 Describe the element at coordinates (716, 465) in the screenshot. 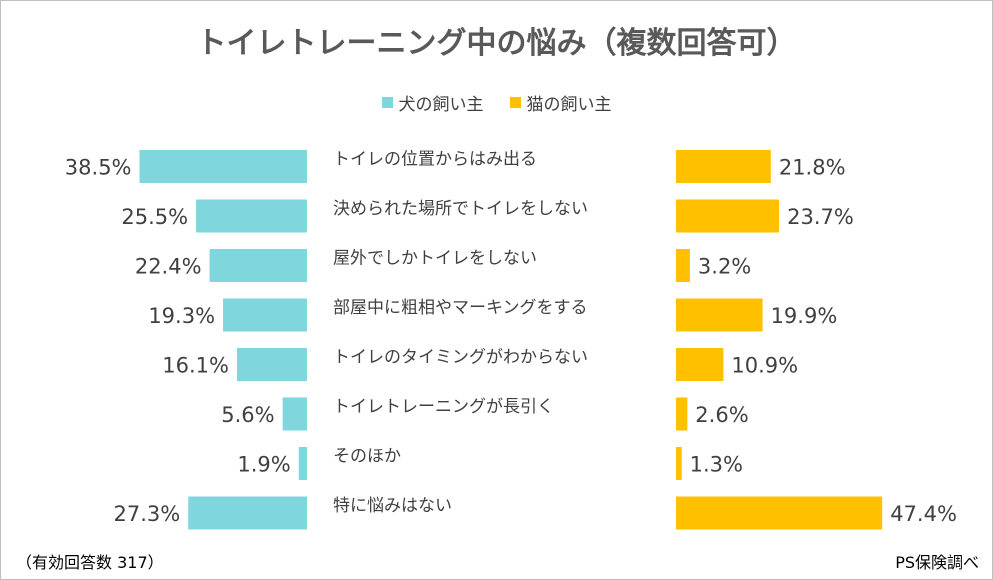

I see `data-label-cat-6: 1.3%` at that location.